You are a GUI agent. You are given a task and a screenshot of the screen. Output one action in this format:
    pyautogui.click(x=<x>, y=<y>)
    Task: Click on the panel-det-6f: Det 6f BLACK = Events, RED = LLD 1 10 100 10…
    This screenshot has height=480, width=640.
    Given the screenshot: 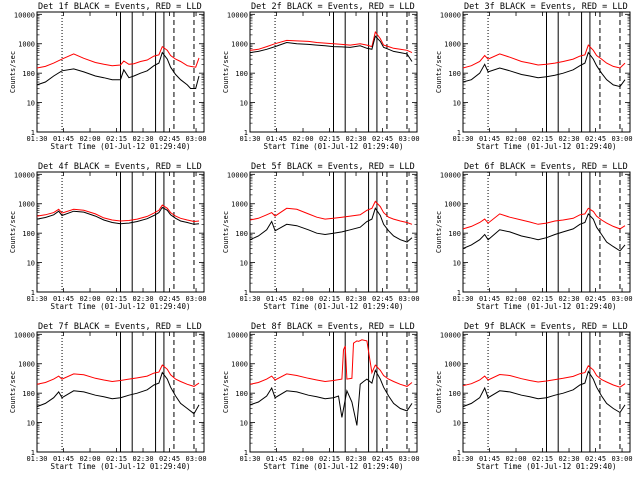 What is the action you would take?
    pyautogui.click(x=534, y=236)
    